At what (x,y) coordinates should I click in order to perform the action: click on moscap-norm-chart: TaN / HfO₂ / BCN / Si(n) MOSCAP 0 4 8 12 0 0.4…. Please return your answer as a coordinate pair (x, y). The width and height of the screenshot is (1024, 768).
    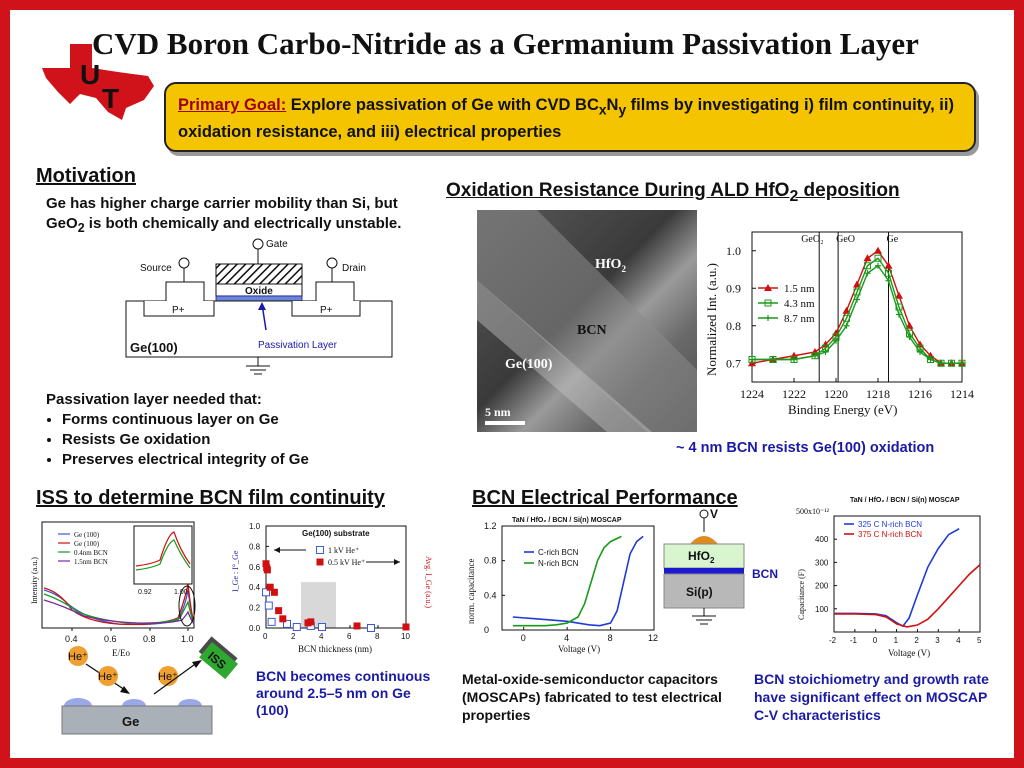
    Looking at the image, I should click on (562, 585).